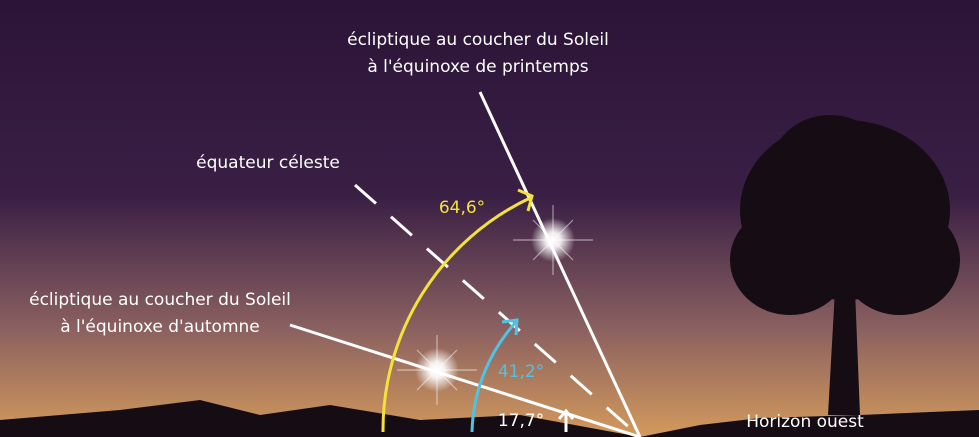  What do you see at coordinates (477, 67) in the screenshot?
I see `label: à l'équinoxe de printemps` at bounding box center [477, 67].